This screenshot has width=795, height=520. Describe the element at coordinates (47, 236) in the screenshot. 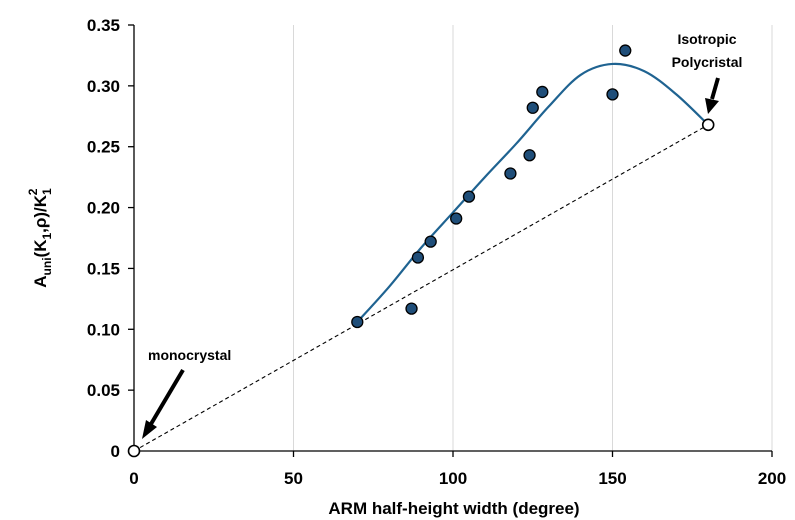

I see `y-label-sub-2: 1` at that location.